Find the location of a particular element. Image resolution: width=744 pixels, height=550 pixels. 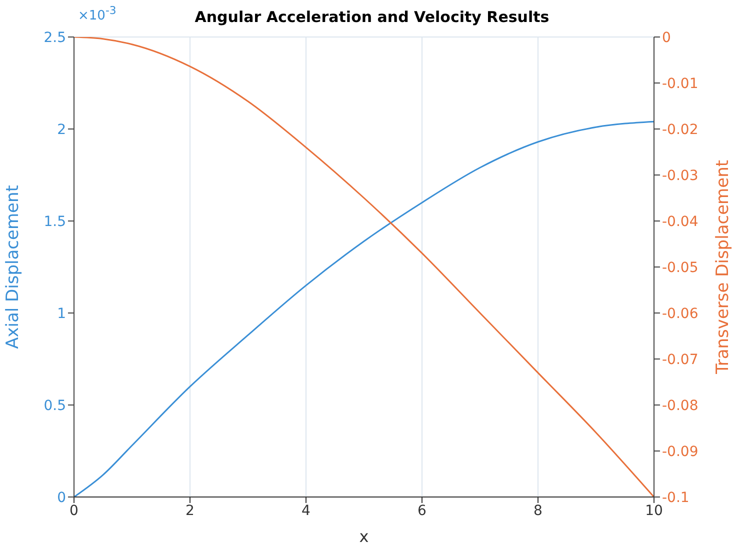

y2-tick-label: -0.06 is located at coordinates (680, 314).